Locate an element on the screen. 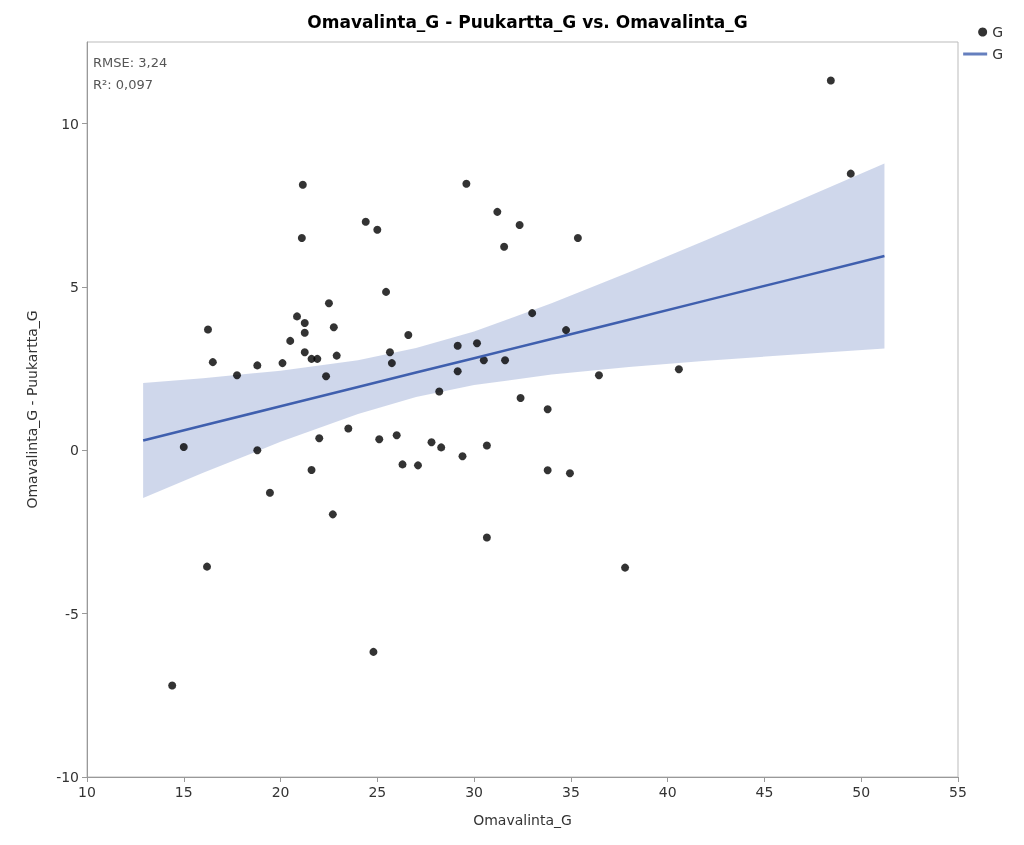  y-tick-label: -10 is located at coordinates (67, 777).